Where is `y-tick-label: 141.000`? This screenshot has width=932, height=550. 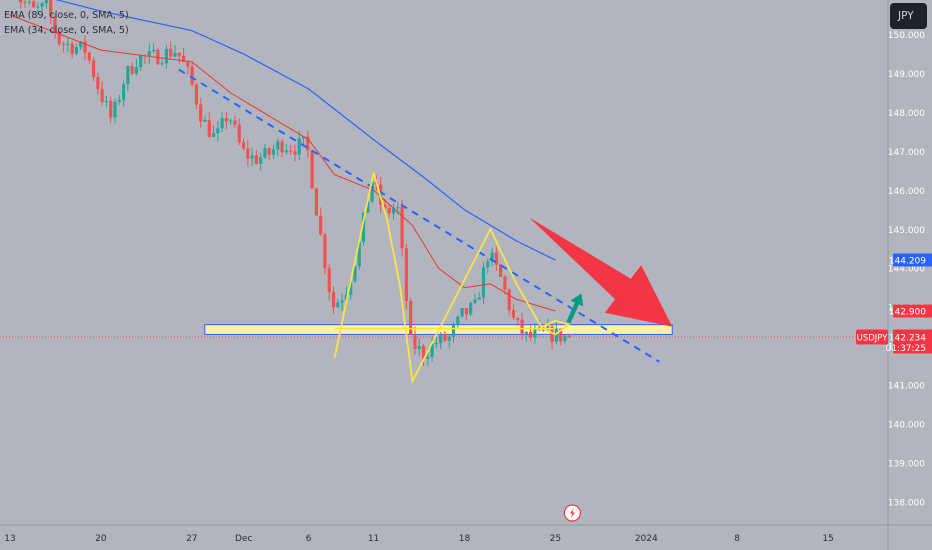 y-tick-label: 141.000 is located at coordinates (906, 387).